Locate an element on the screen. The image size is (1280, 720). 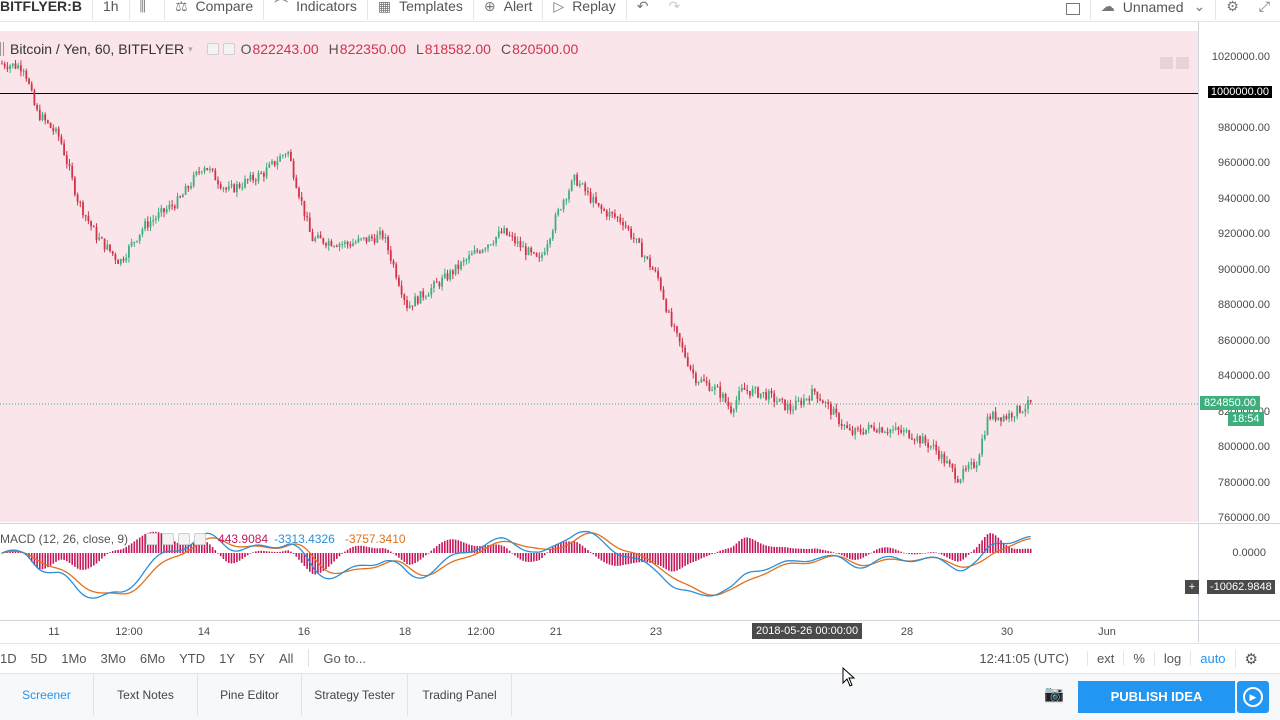
range-all: All is located at coordinates (286, 658).